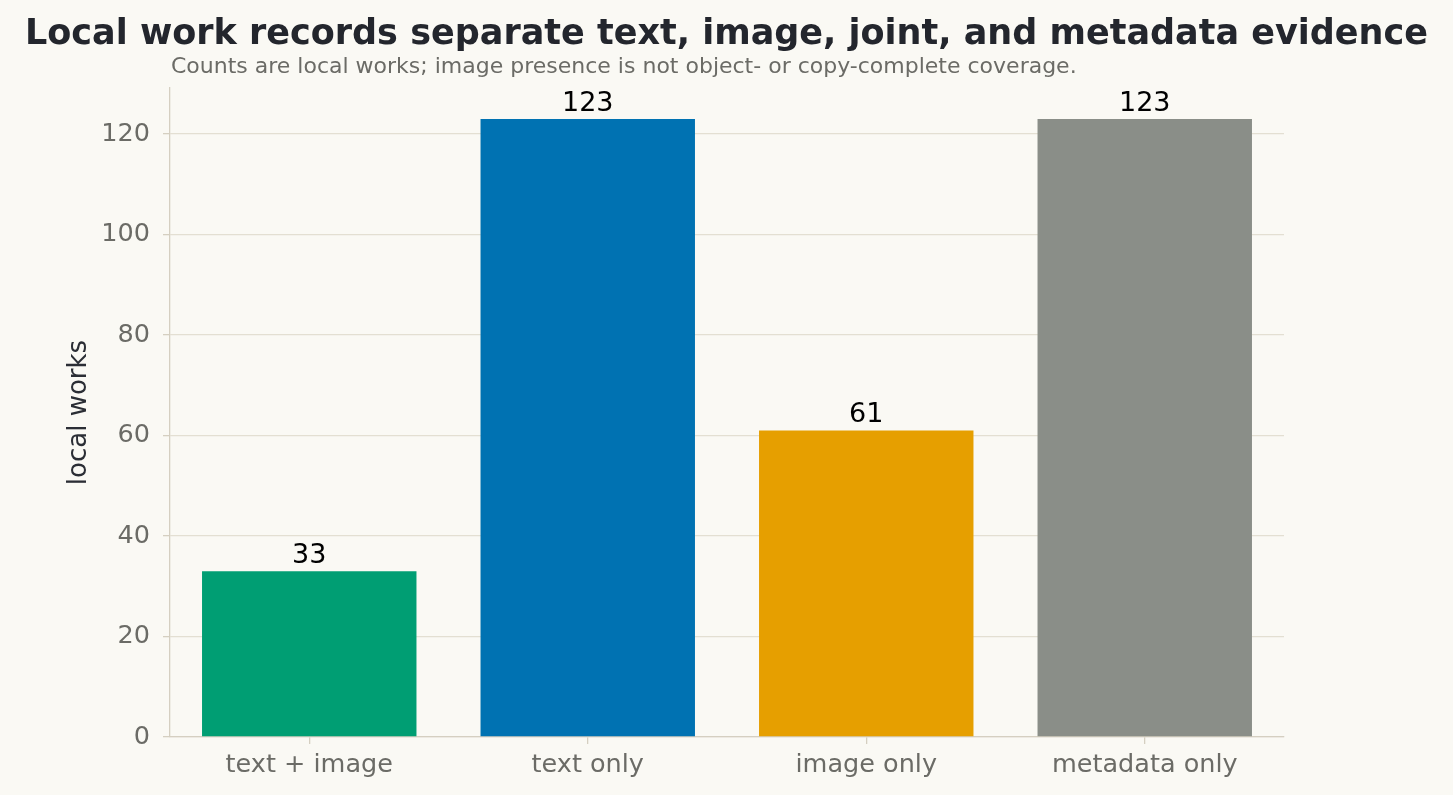 The height and width of the screenshot is (795, 1453). What do you see at coordinates (133, 433) in the screenshot?
I see `y-tick-label: 60` at bounding box center [133, 433].